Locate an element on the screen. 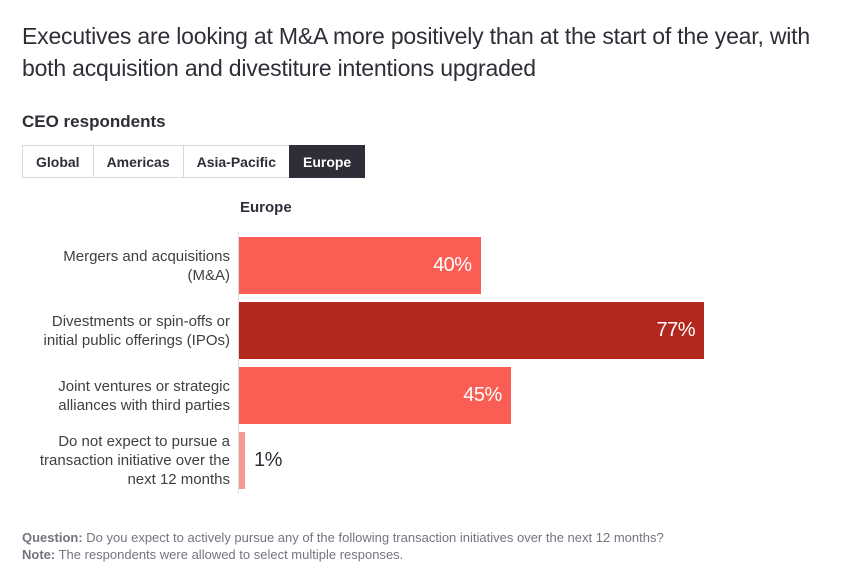 This screenshot has width=847, height=568. bar-track: 40% is located at coordinates (541, 265).